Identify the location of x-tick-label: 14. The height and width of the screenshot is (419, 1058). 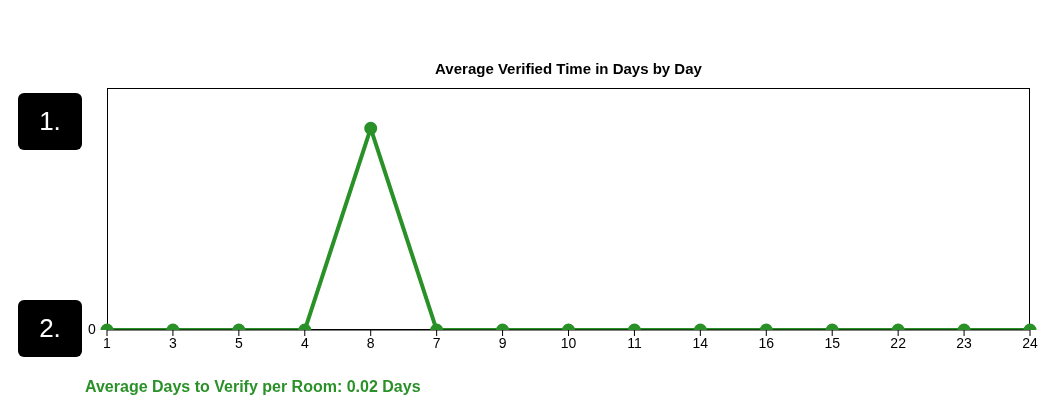
(700, 342).